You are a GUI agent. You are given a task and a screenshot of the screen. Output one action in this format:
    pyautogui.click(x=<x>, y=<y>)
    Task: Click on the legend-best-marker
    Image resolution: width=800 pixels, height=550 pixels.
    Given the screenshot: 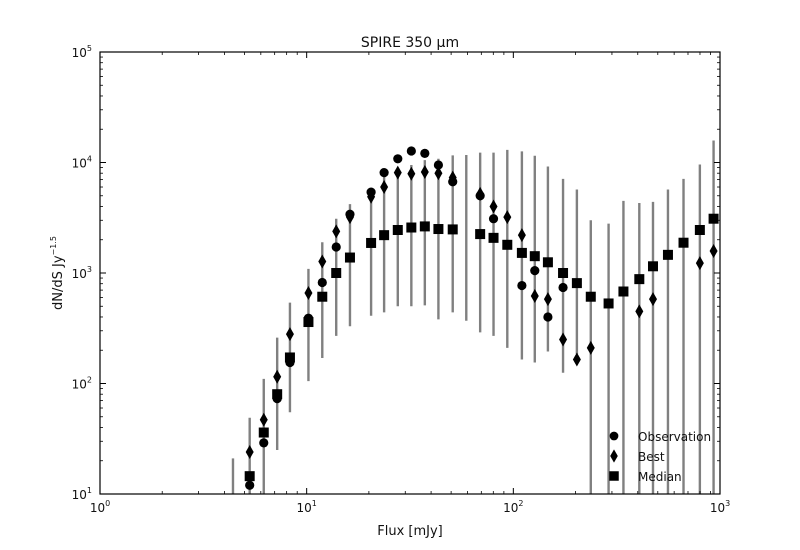 What is the action you would take?
    pyautogui.click(x=614, y=456)
    